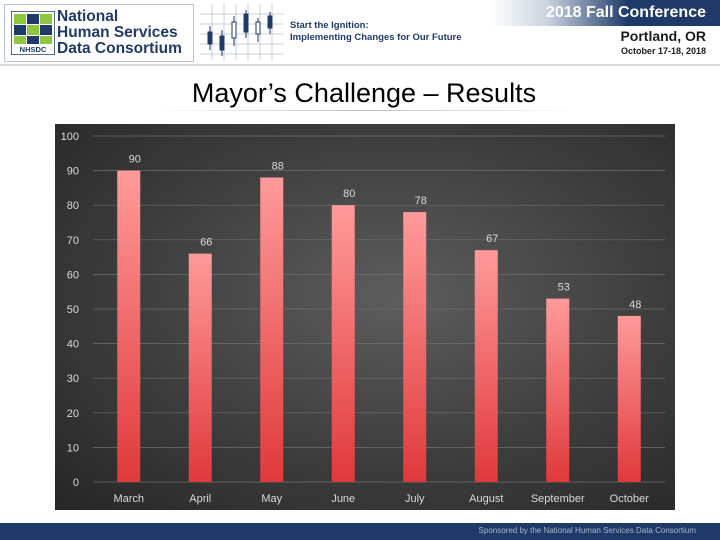 This screenshot has width=720, height=540. Describe the element at coordinates (73, 206) in the screenshot. I see `y-tick-label: 80` at that location.